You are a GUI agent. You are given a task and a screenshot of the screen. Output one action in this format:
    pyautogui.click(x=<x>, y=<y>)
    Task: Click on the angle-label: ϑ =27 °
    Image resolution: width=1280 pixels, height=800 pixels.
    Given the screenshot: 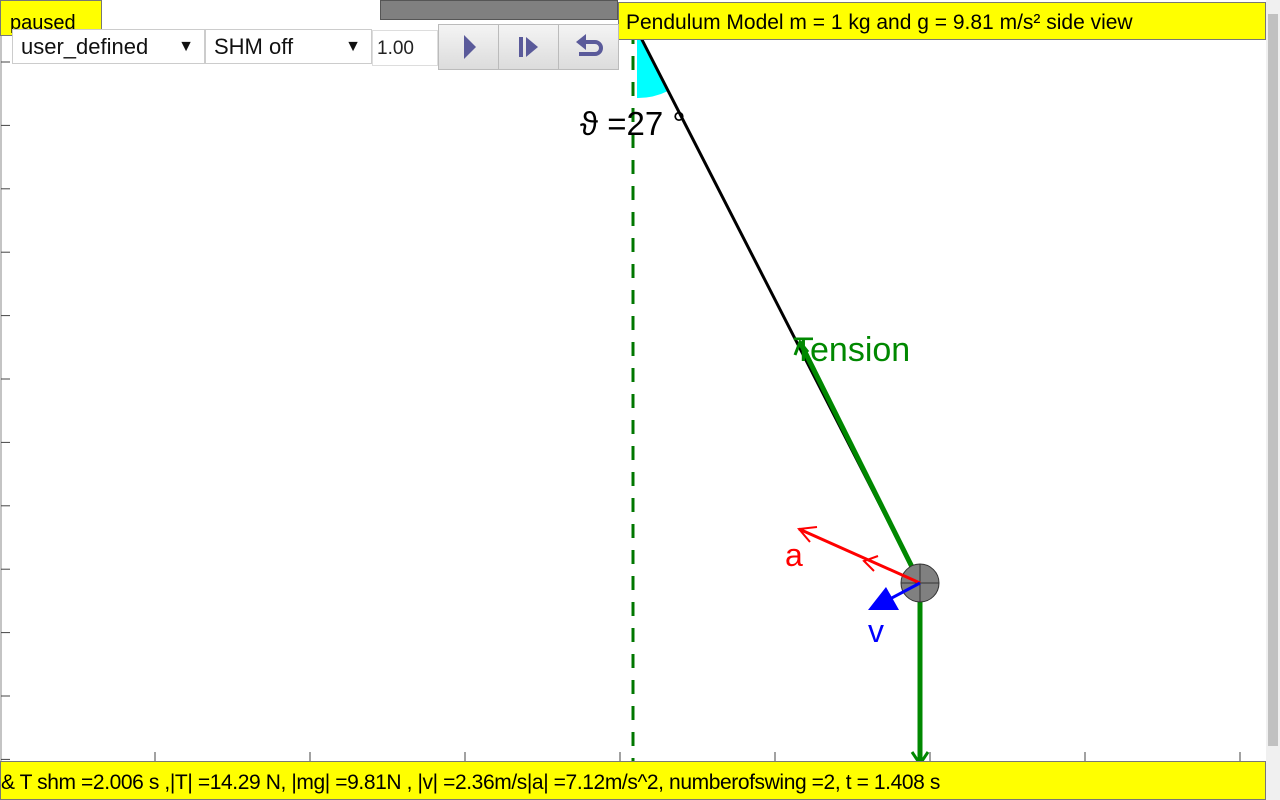 What is the action you would take?
    pyautogui.click(x=633, y=123)
    